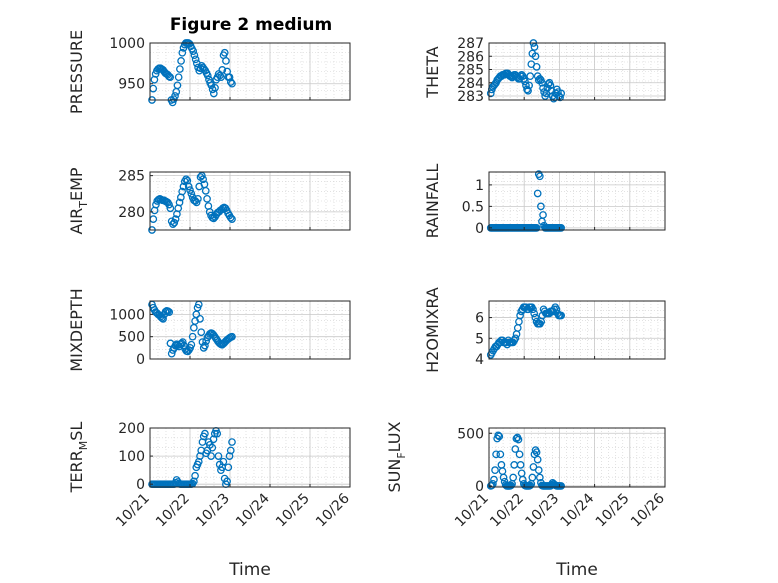 Image resolution: width=778 pixels, height=583 pixels. Describe the element at coordinates (76, 72) in the screenshot. I see `y-axis-label: PRESSURE` at that location.